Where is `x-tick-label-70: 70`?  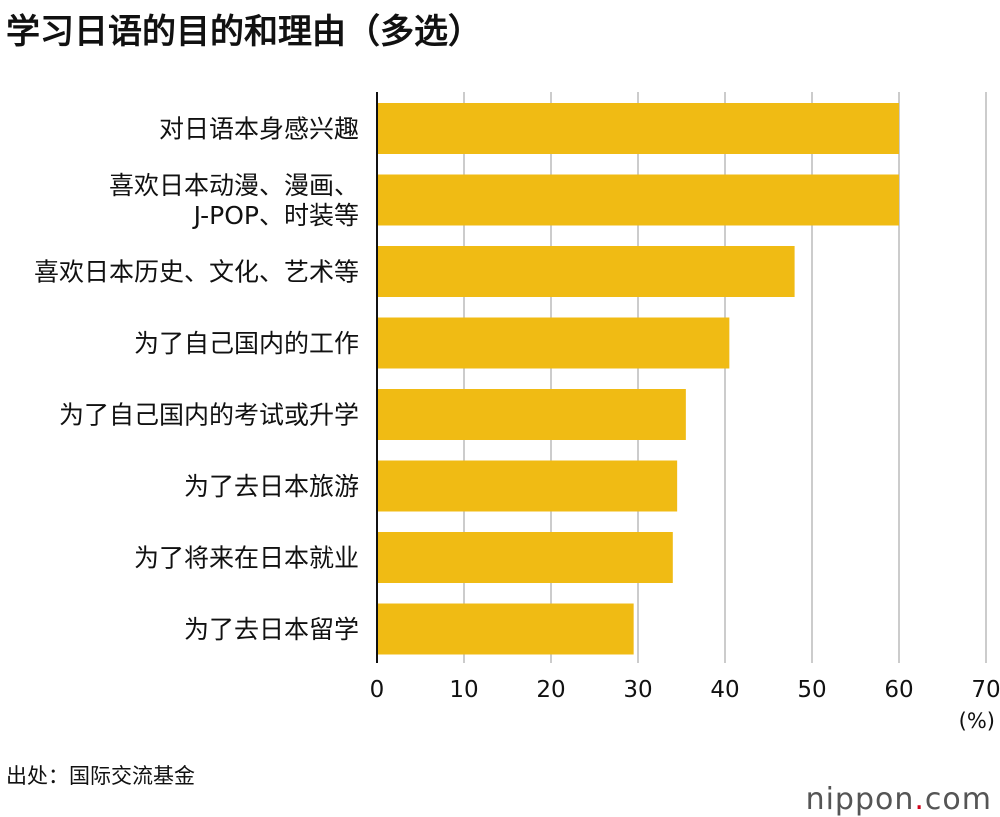 x-tick-label-70: 70 is located at coordinates (985, 690).